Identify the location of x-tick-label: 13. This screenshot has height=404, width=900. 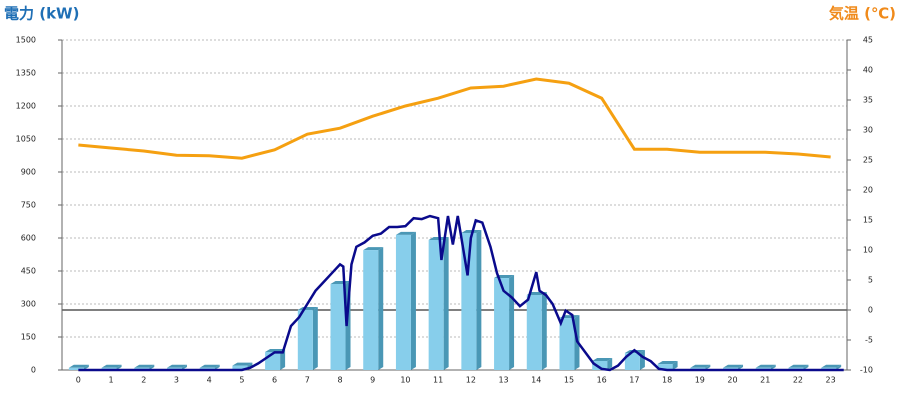
(503, 380).